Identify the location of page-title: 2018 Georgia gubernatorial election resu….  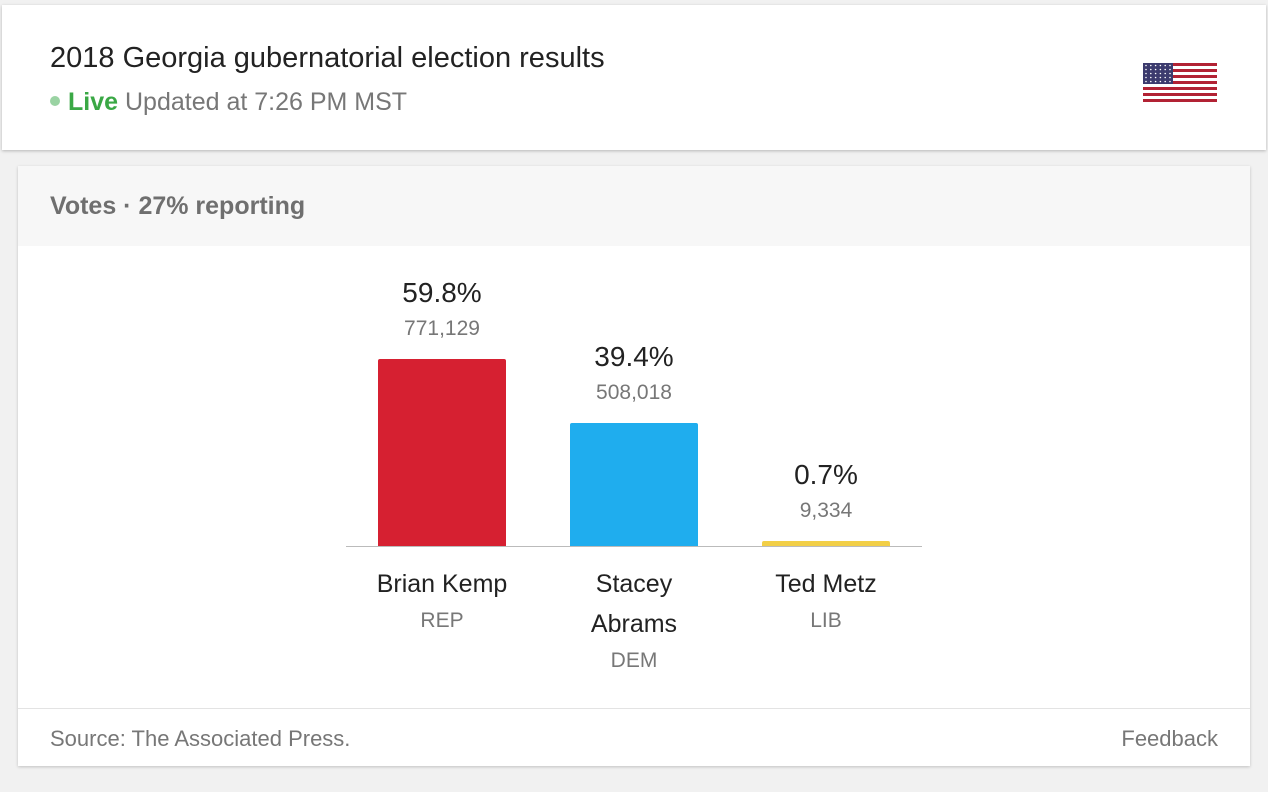
(327, 58).